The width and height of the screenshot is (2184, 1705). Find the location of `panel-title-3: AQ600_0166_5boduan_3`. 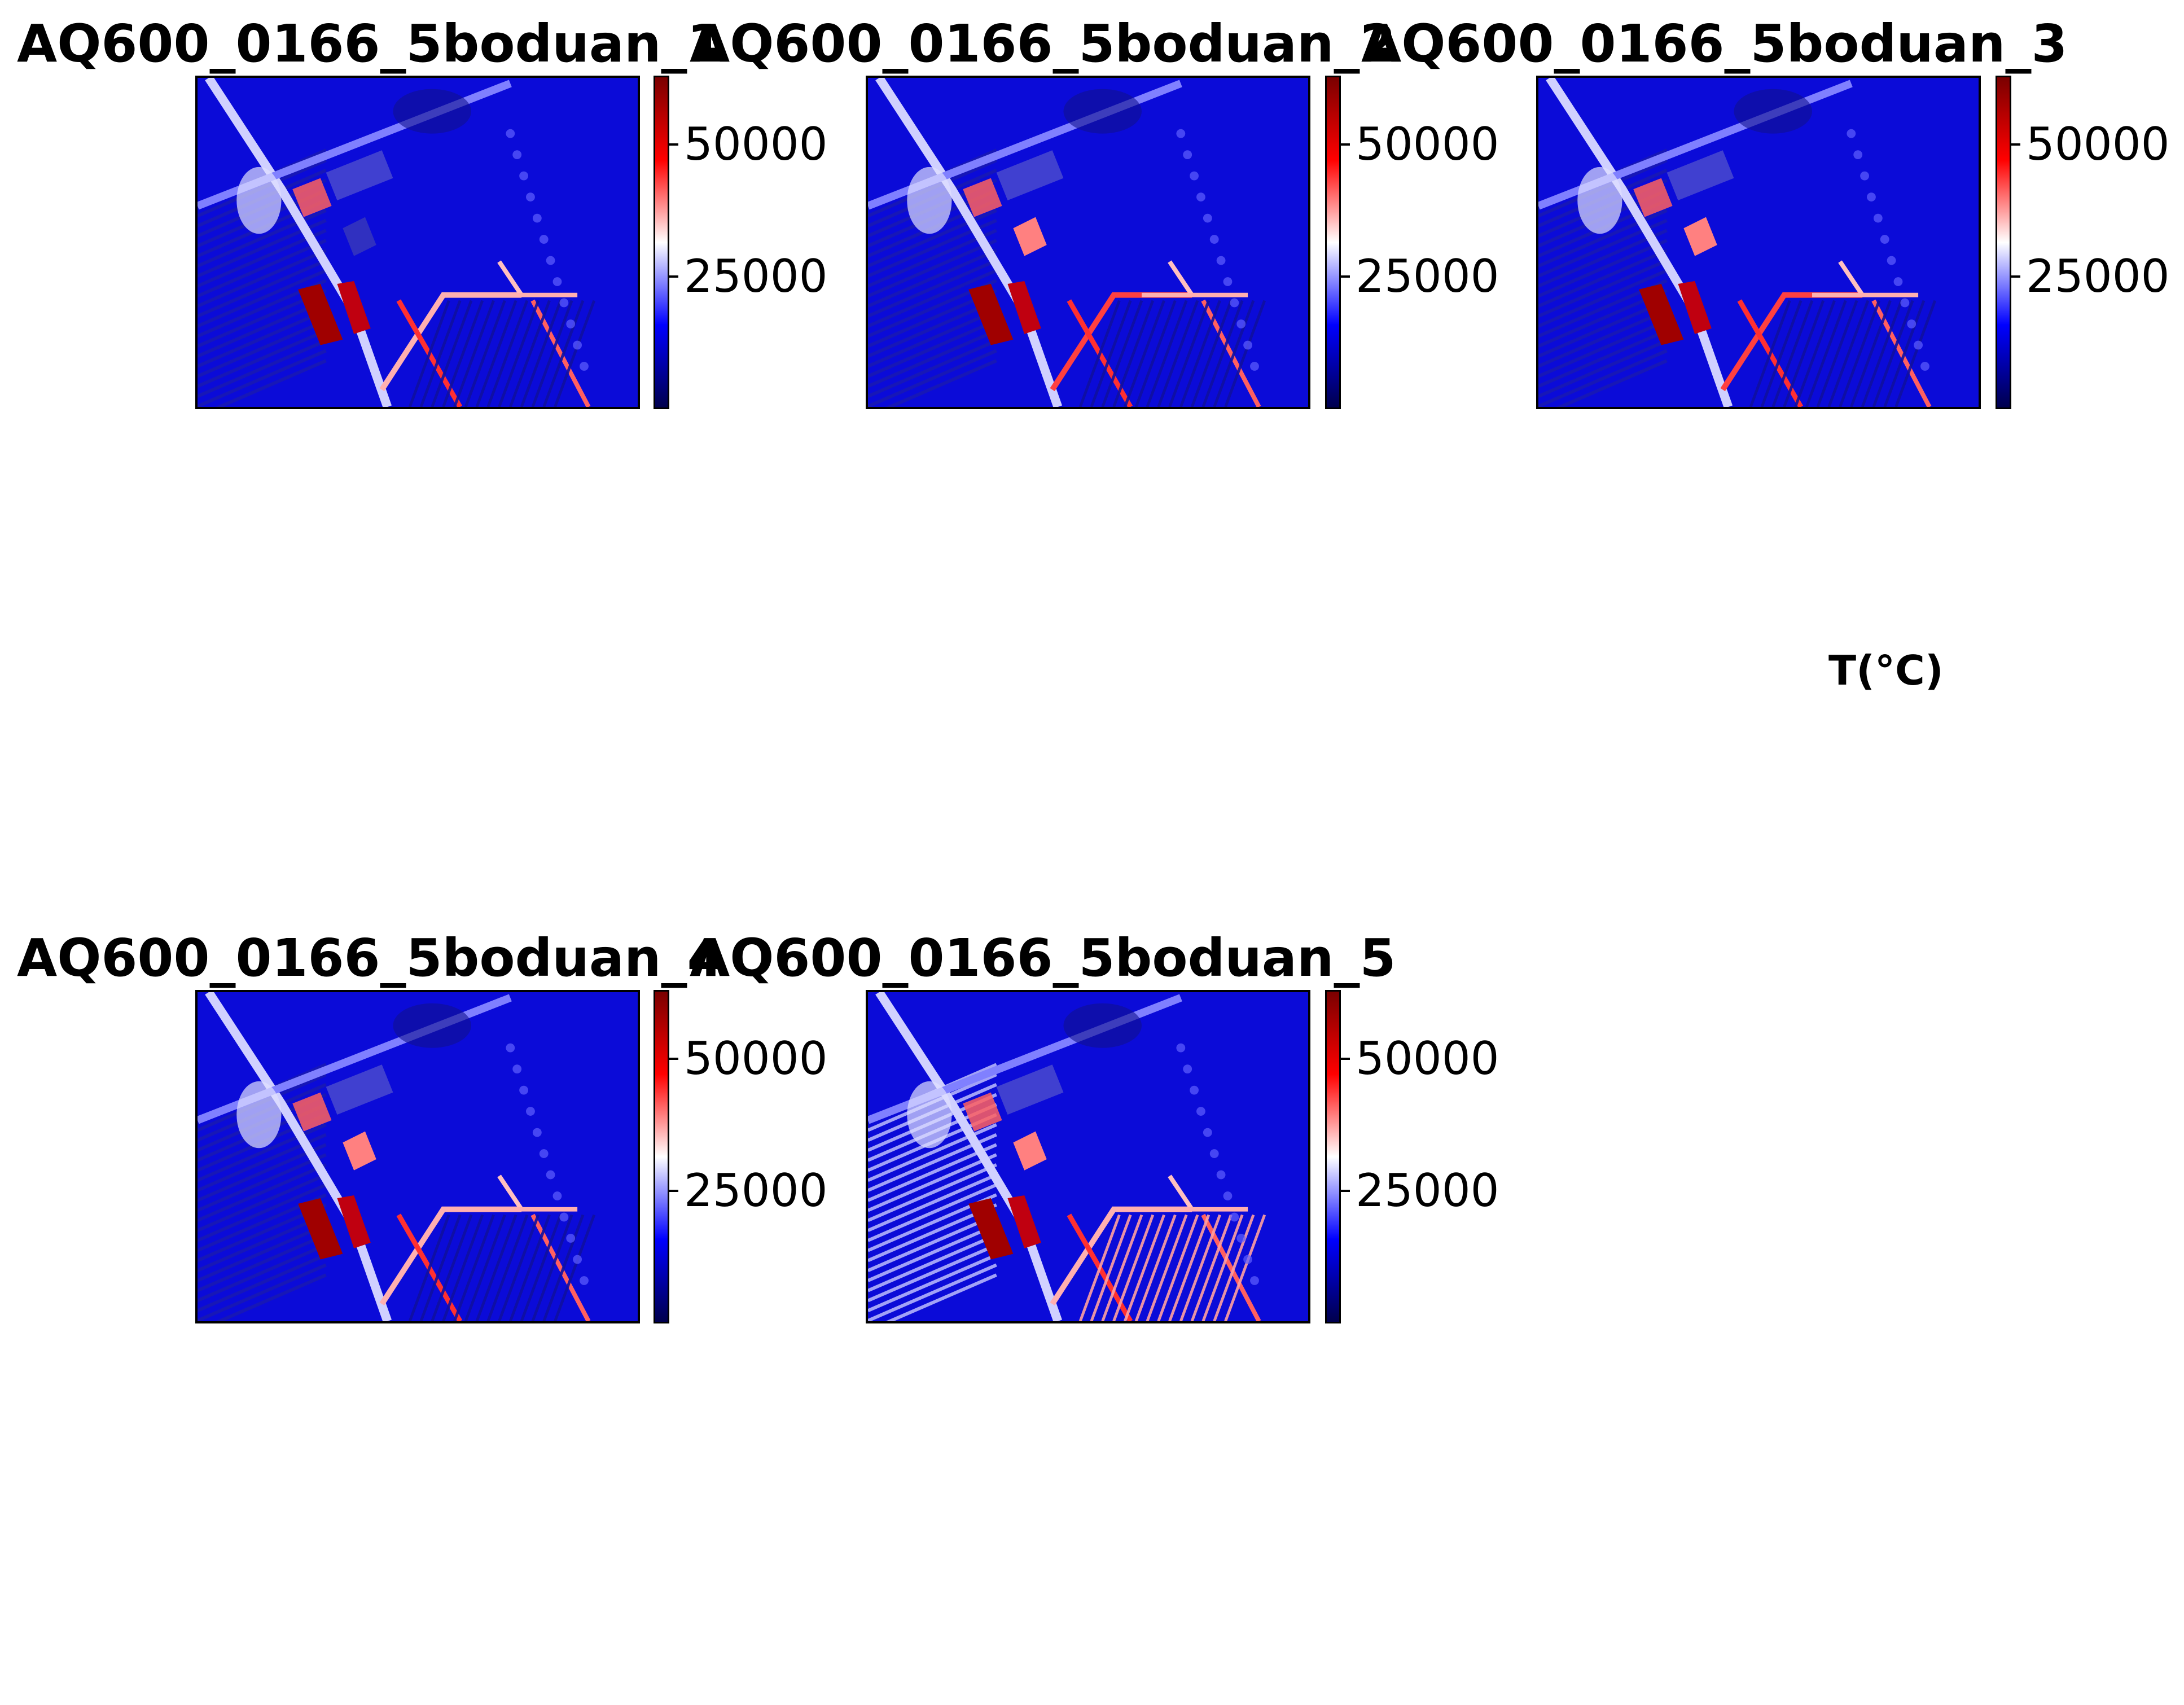

panel-title-3: AQ600_0166_5boduan_3 is located at coordinates (1715, 44).